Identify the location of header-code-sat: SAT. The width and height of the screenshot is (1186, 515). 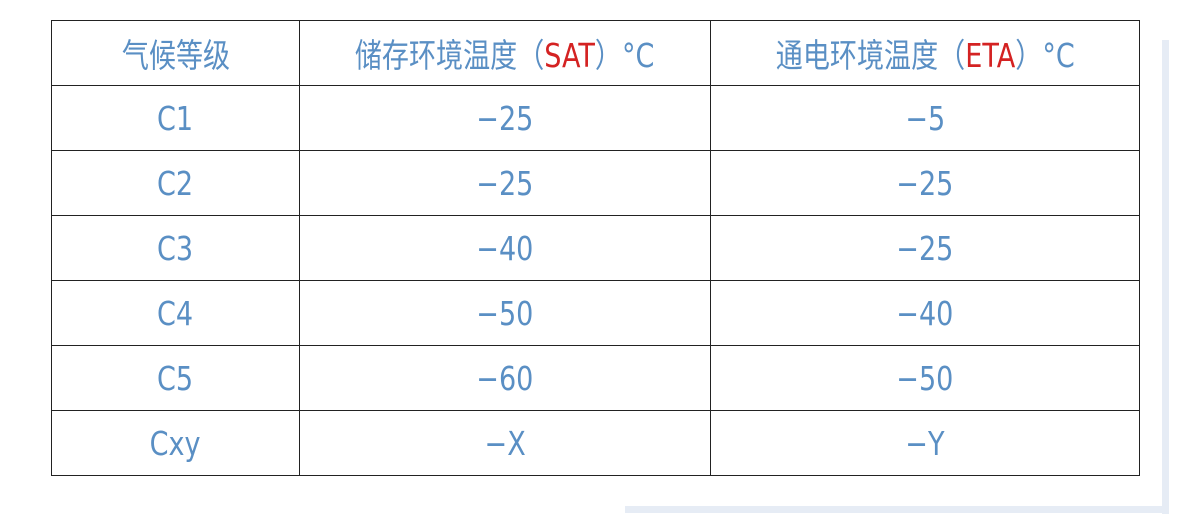
(570, 55).